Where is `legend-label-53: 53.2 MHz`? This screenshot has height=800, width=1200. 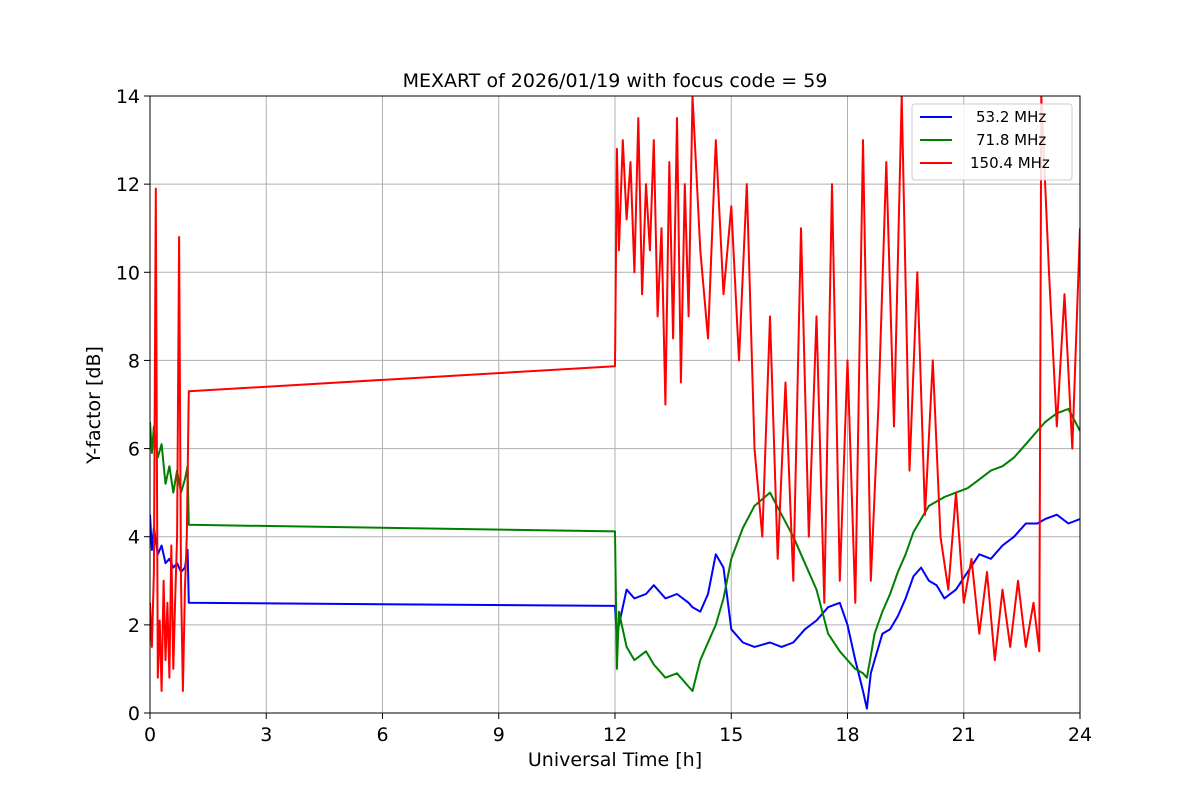
legend-label-53: 53.2 MHz is located at coordinates (1011, 117).